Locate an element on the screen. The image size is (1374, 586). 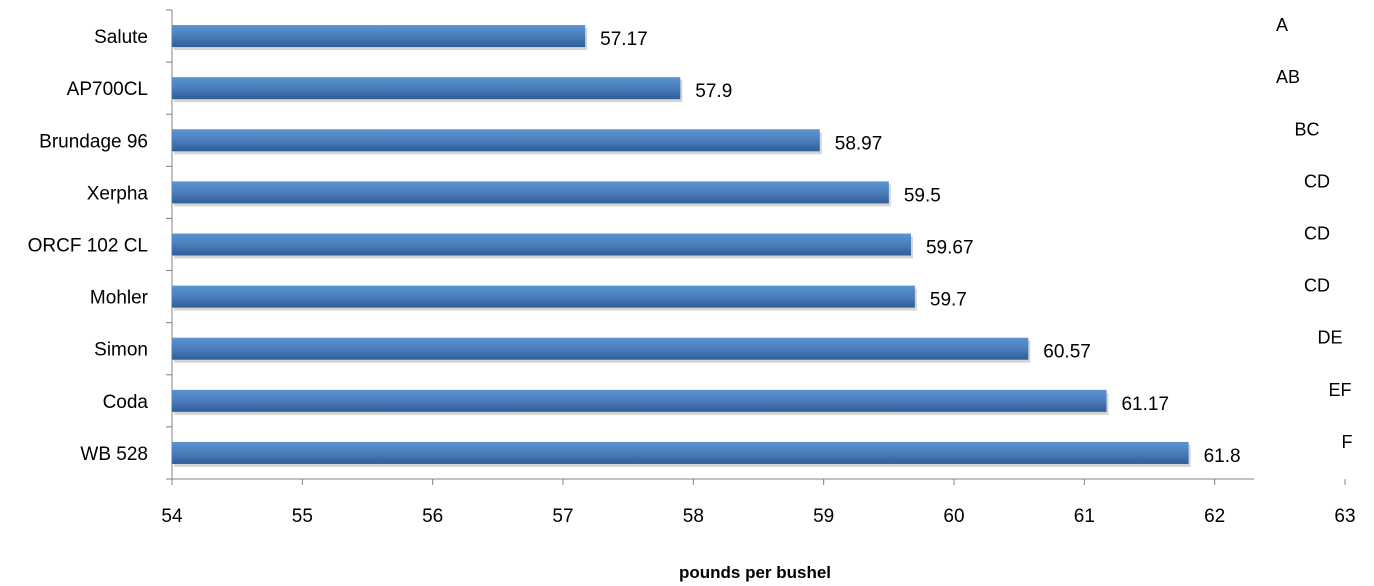
x-tick-label: 56 is located at coordinates (432, 516).